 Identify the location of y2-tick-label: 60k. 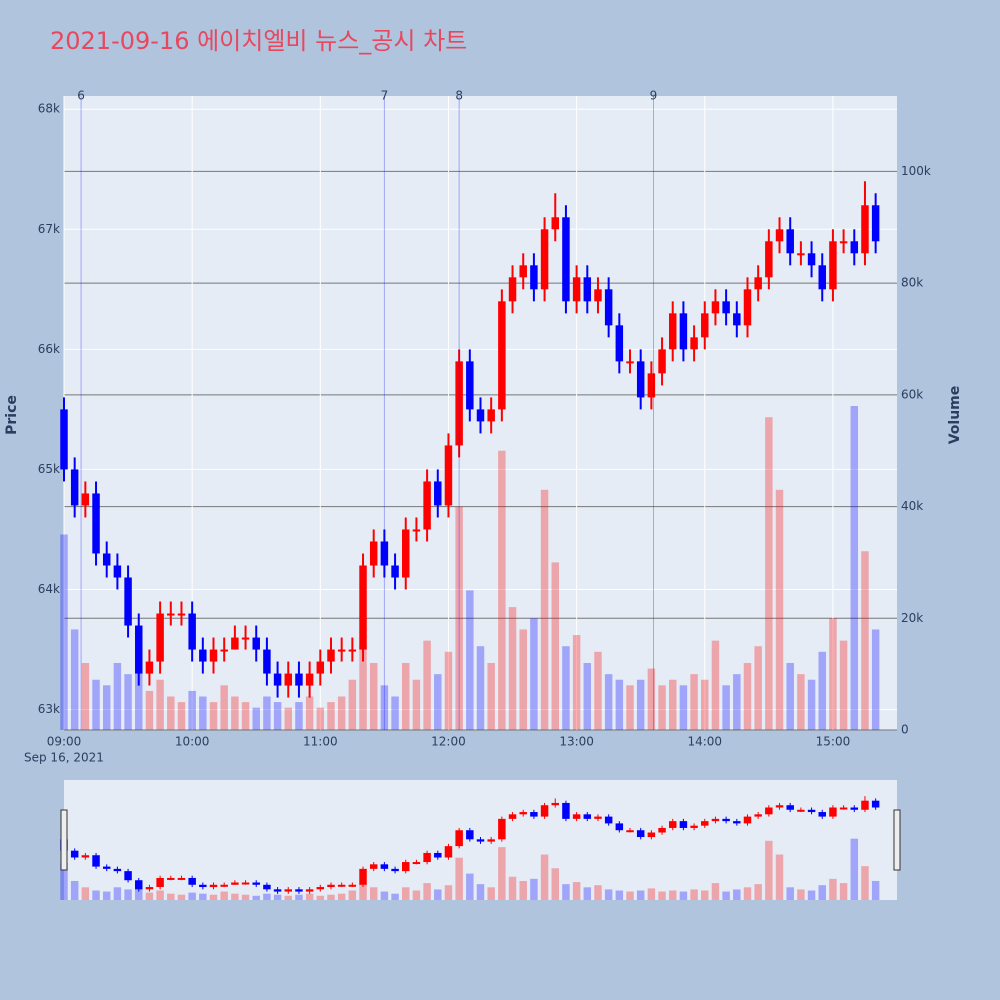
(912, 394).